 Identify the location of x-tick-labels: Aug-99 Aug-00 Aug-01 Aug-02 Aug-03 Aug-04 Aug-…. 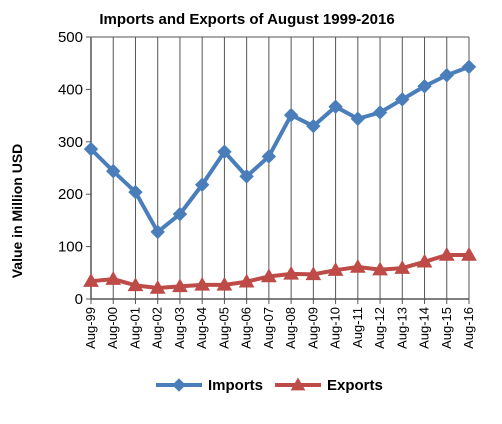
(279, 328).